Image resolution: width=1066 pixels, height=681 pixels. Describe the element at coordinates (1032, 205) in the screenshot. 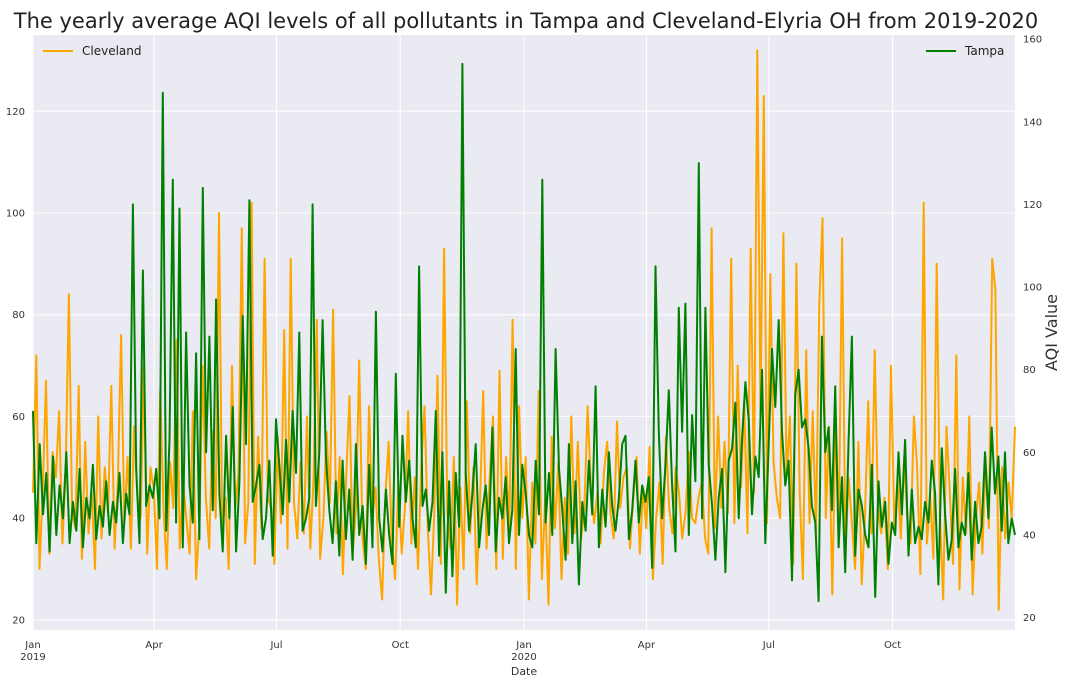

I see `y-right-tick-label: 120` at that location.